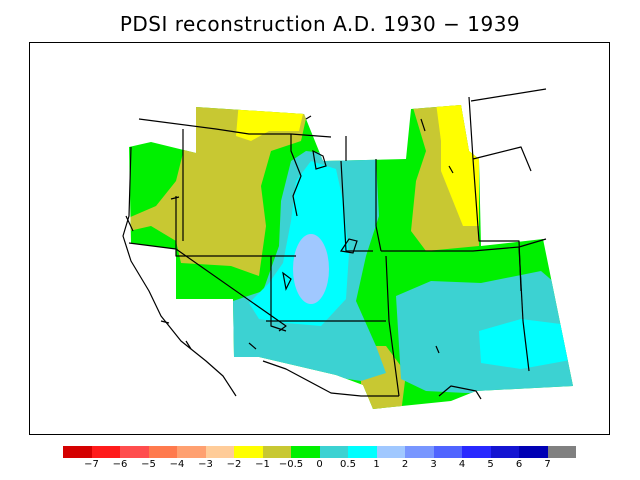 This screenshot has height=480, width=640. What do you see at coordinates (320, 24) in the screenshot?
I see `map-title: PDSI reconstruction A.D. 1930 − 1939` at bounding box center [320, 24].